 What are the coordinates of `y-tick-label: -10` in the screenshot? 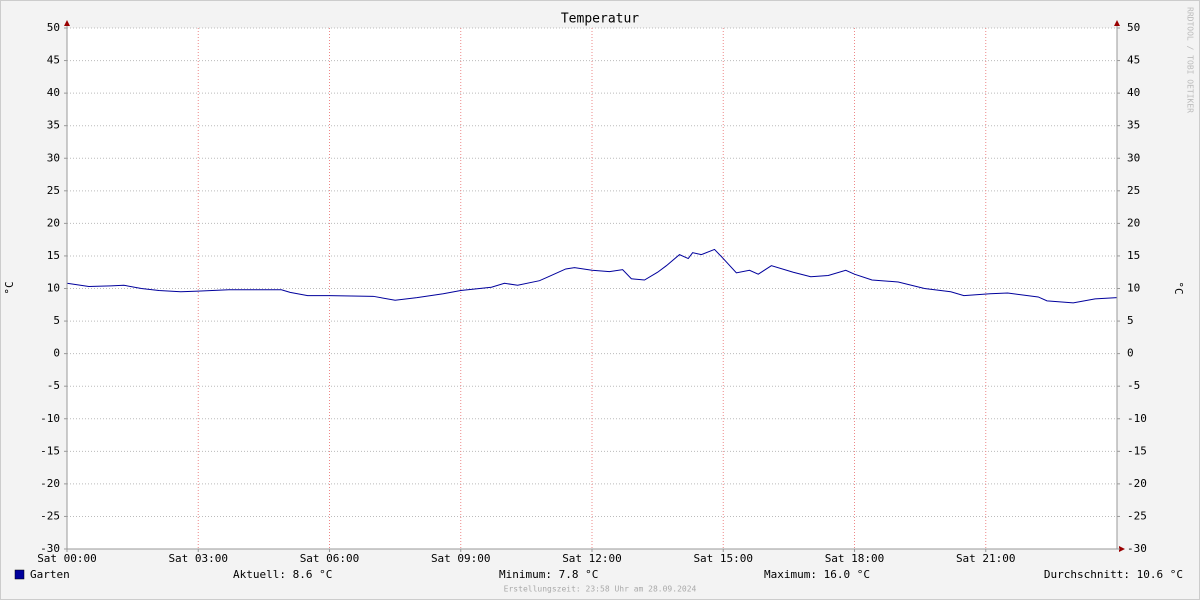 It's located at (50, 418).